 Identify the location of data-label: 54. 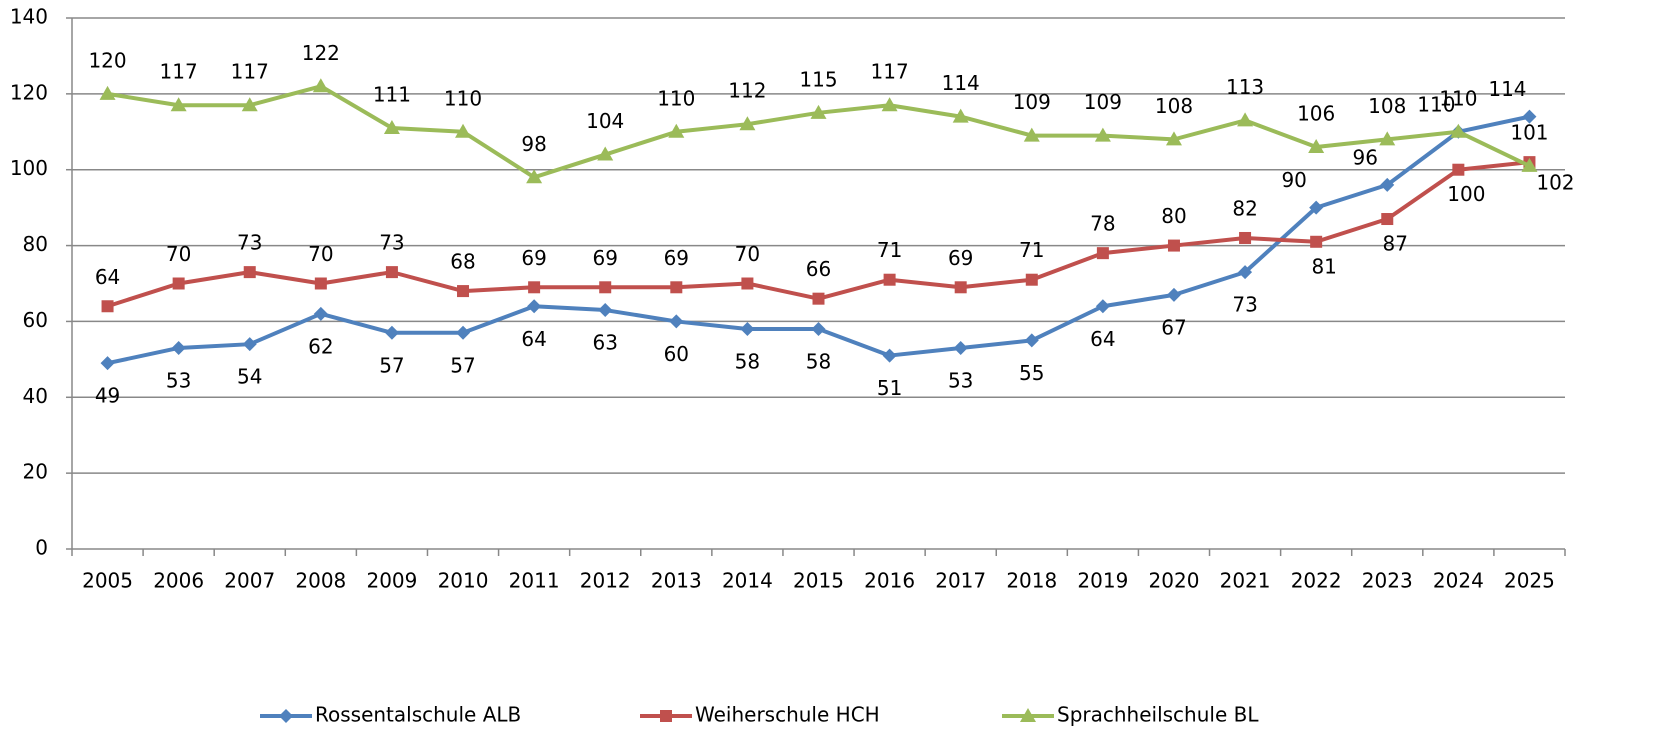
(249, 377).